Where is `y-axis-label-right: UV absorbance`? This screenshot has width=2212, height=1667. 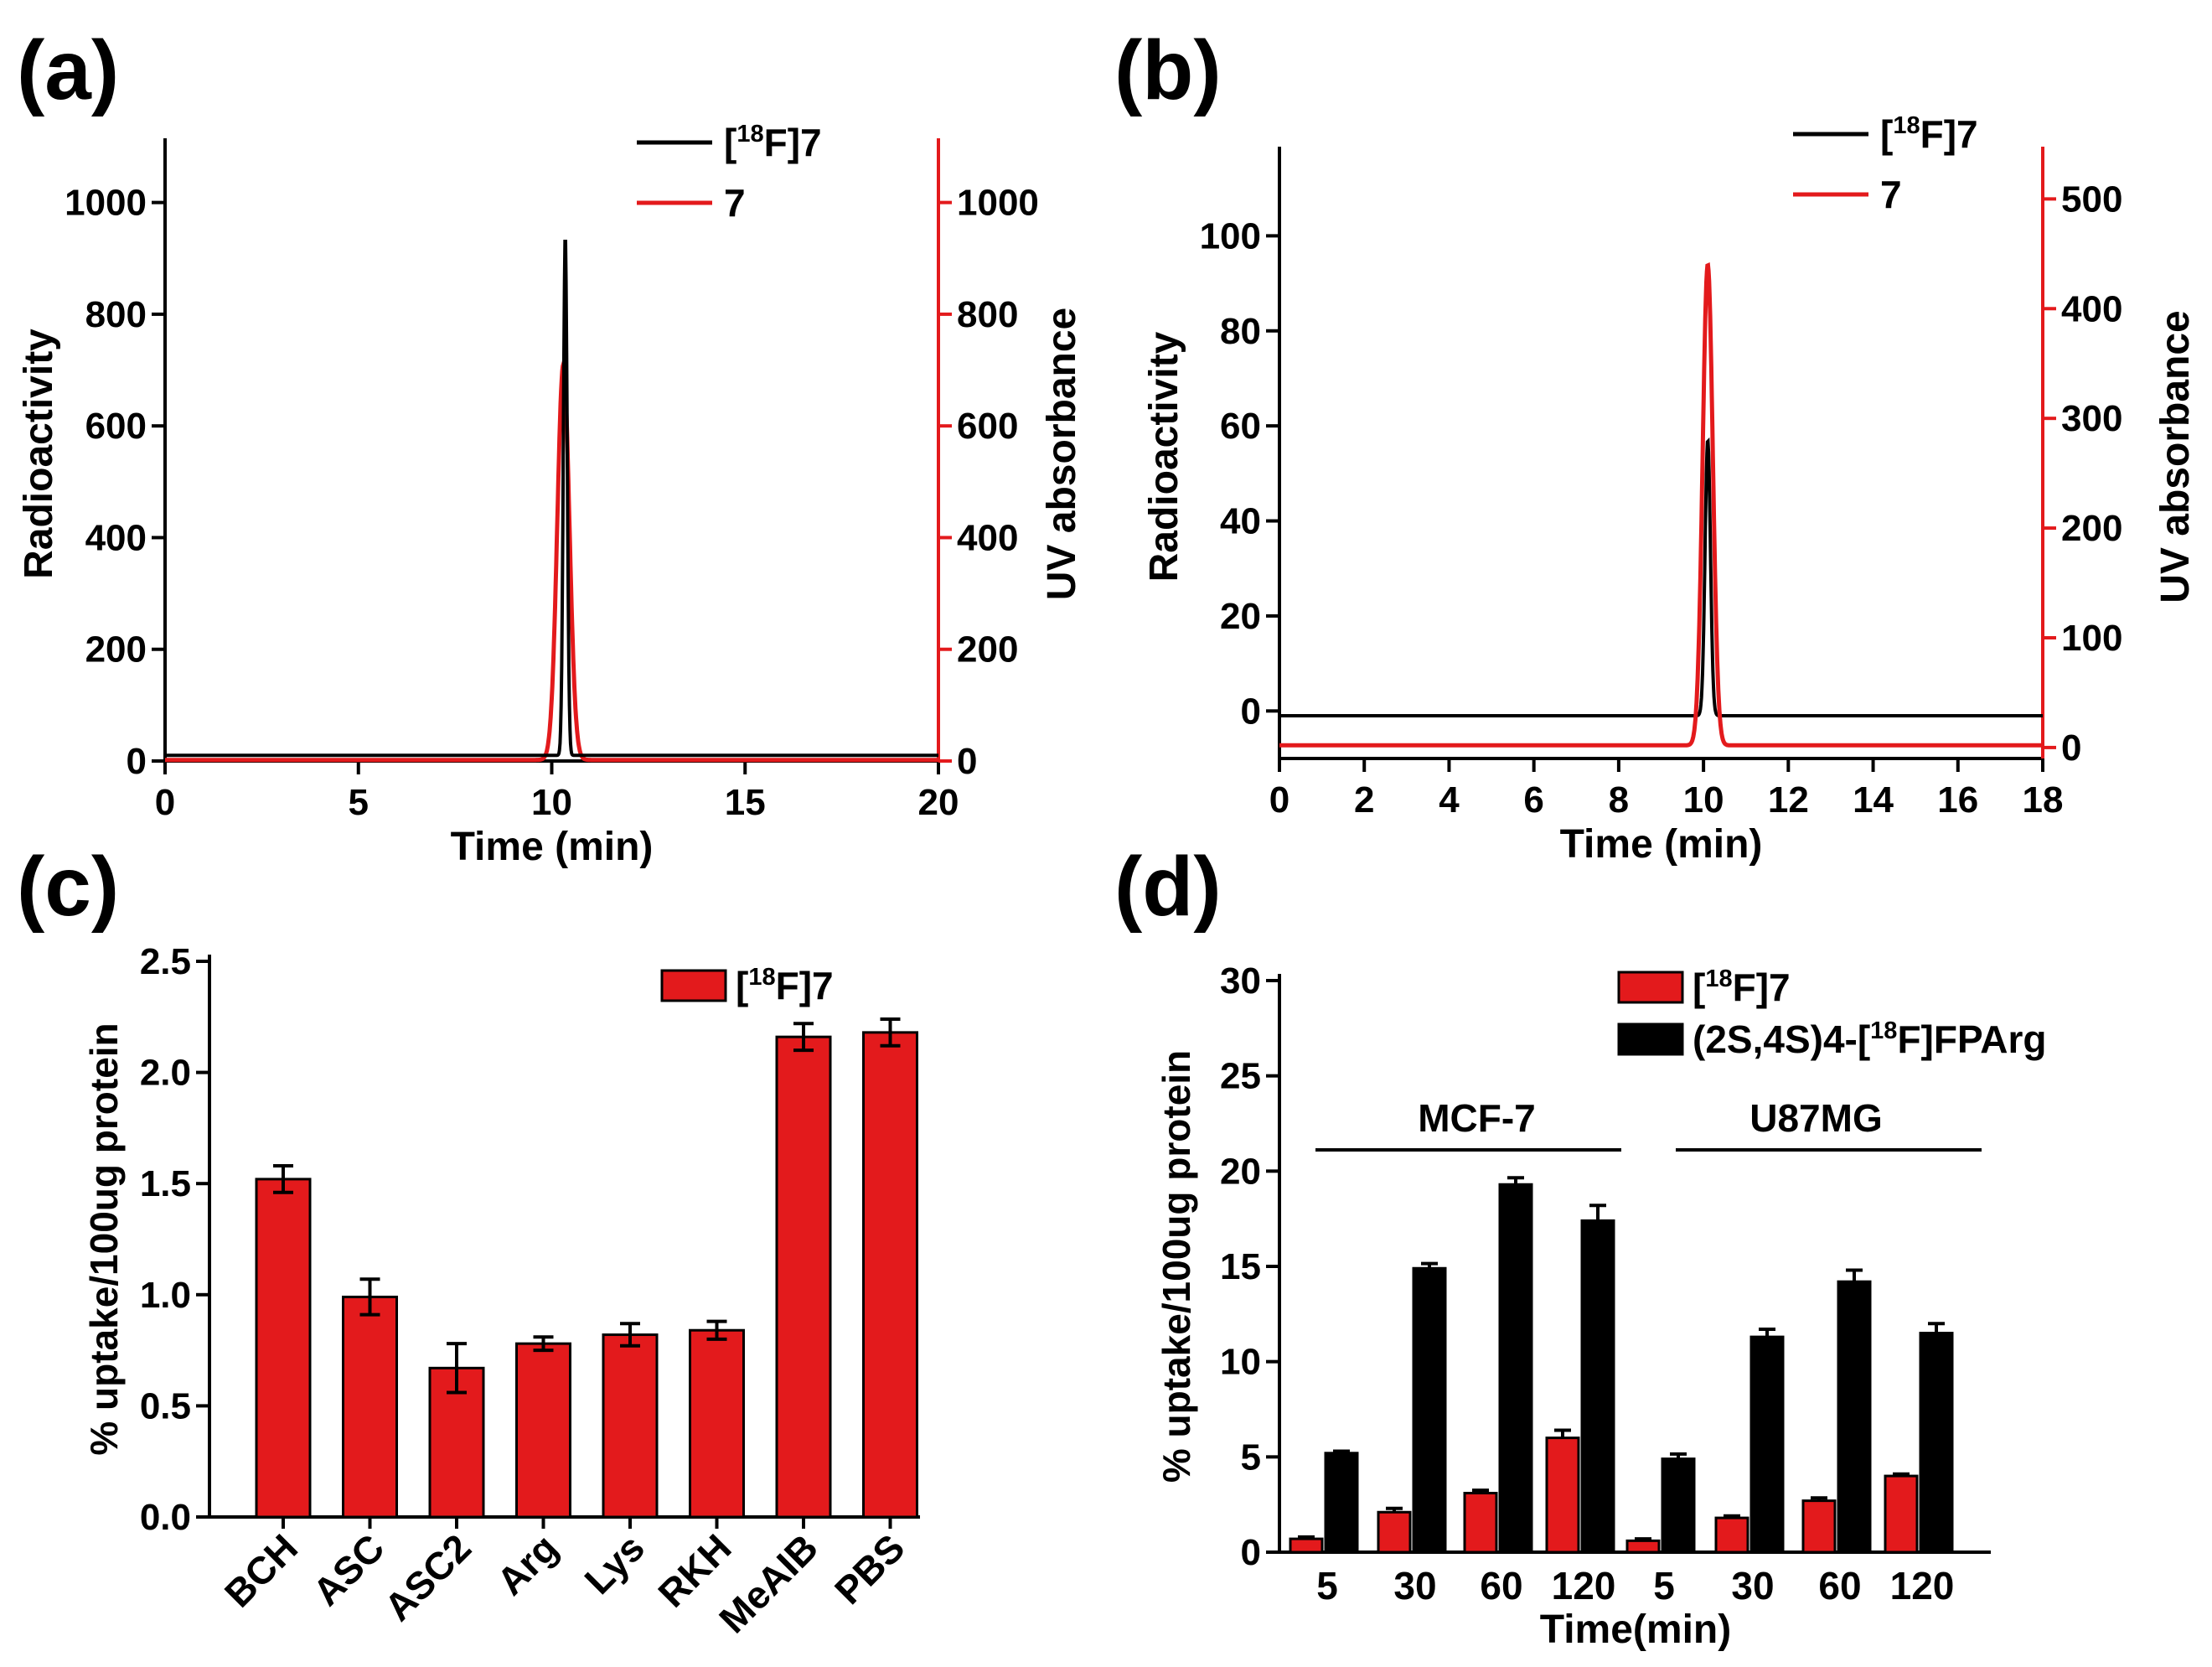 y-axis-label-right: UV absorbance is located at coordinates (1062, 454).